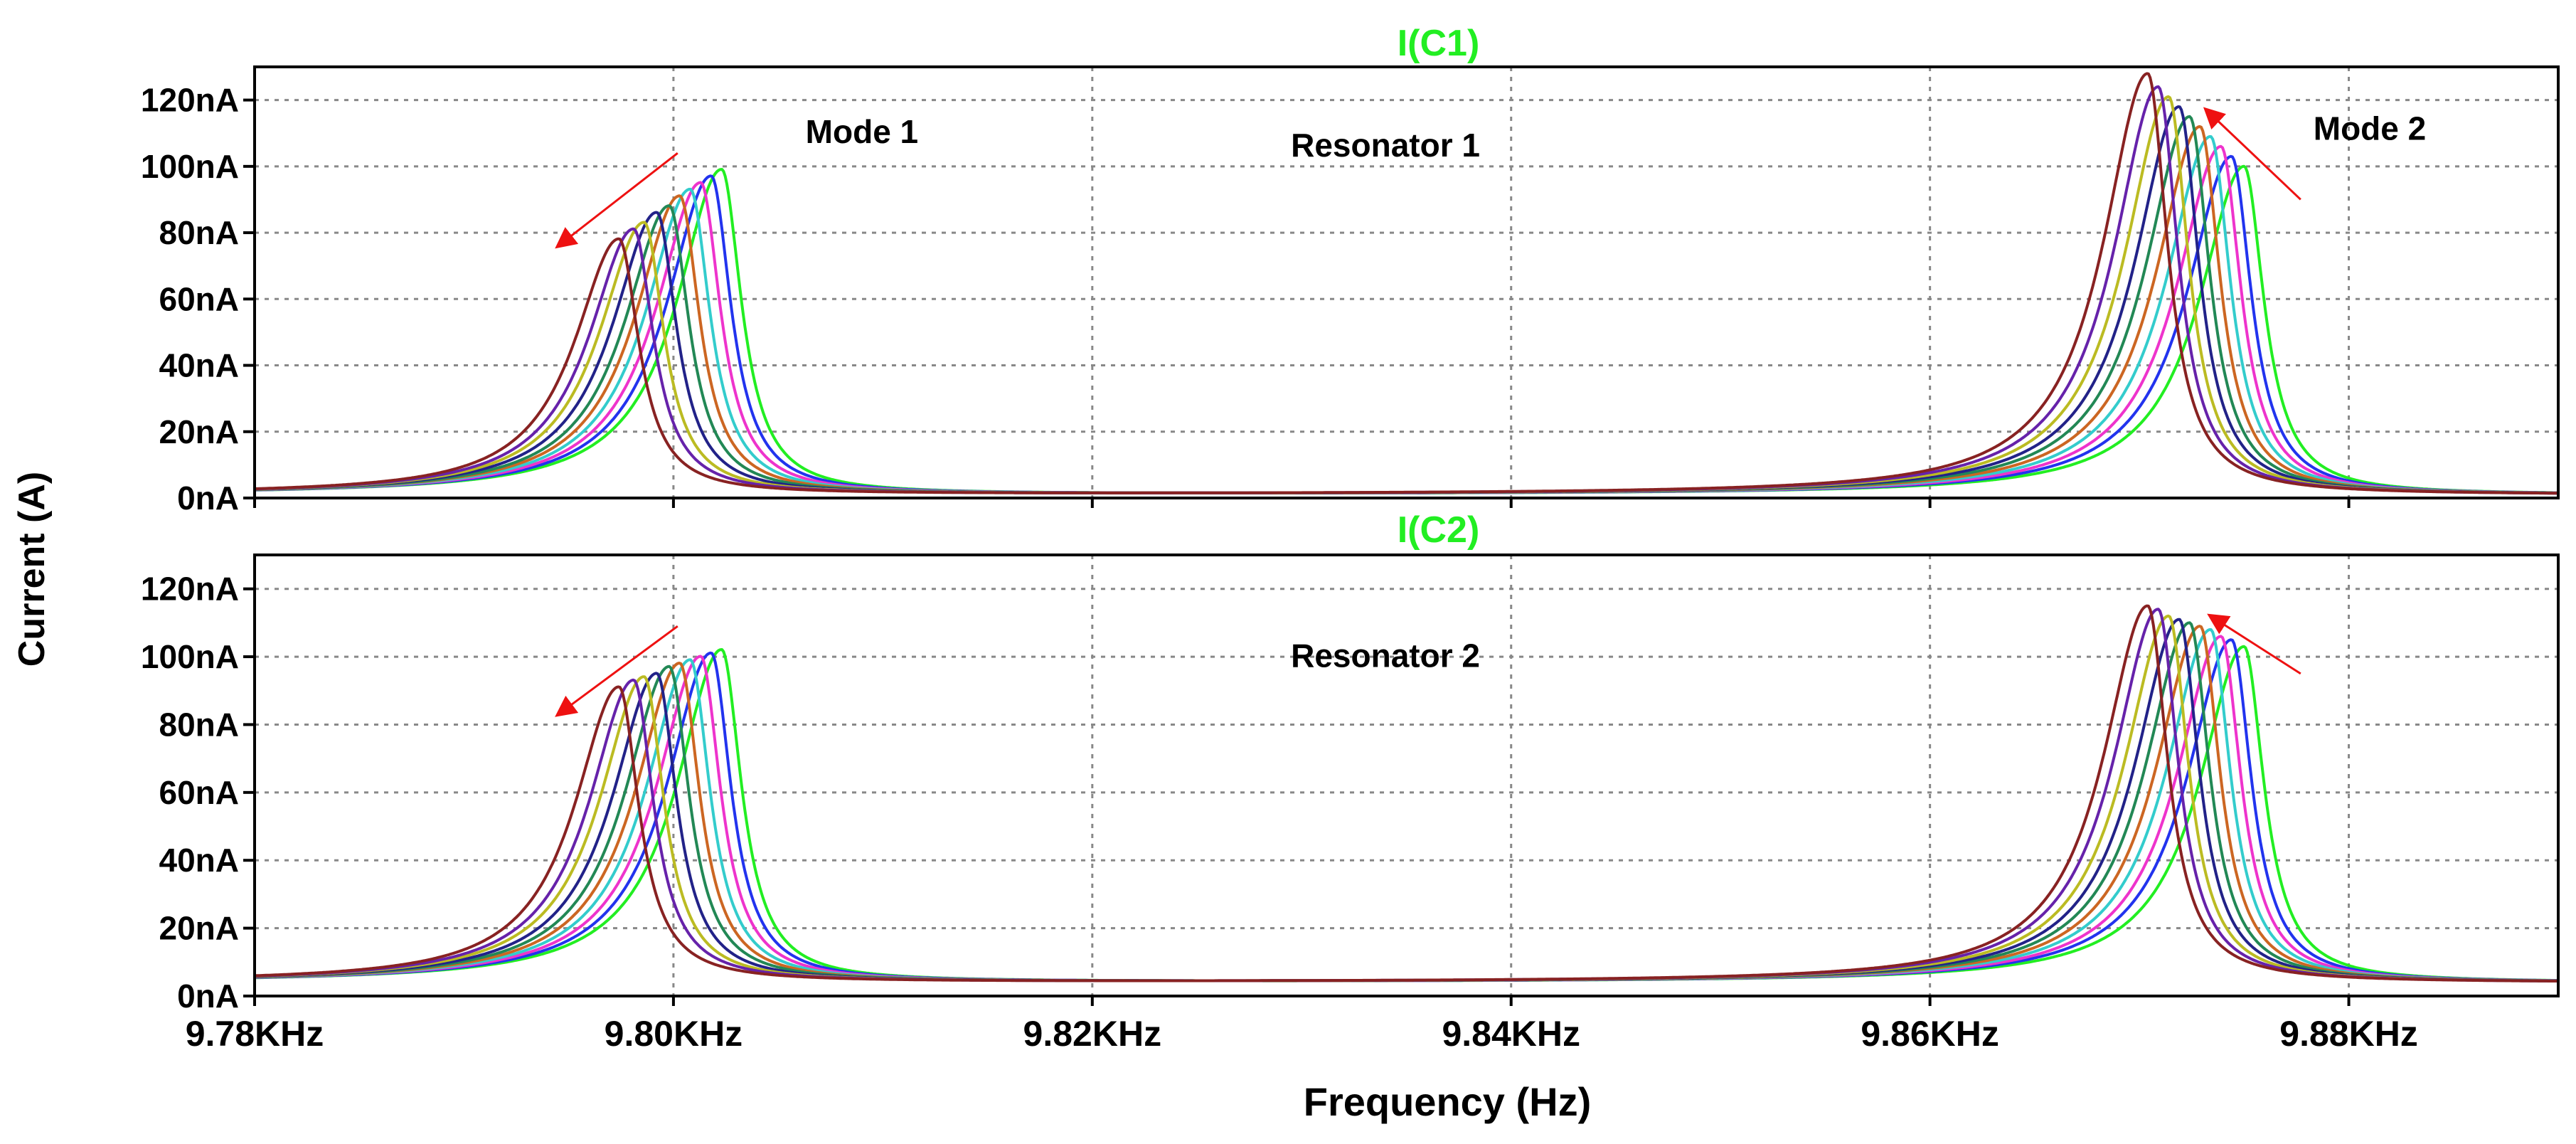  I want to click on x-tick-label: 9.88KHz, so click(2348, 1034).